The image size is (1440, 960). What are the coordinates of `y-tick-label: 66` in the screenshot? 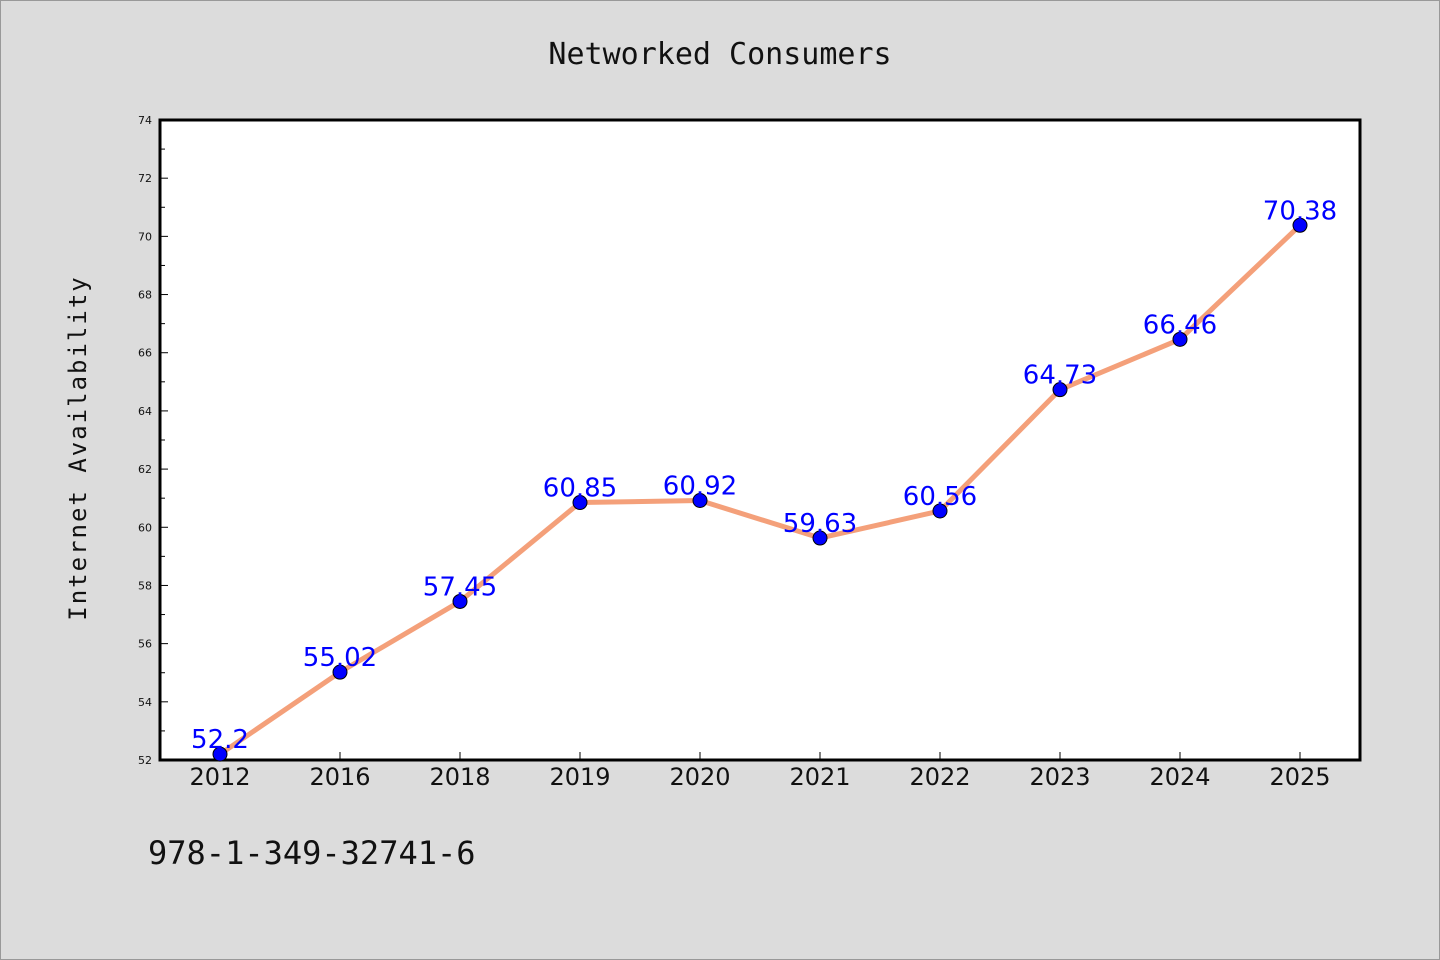 It's located at (145, 353).